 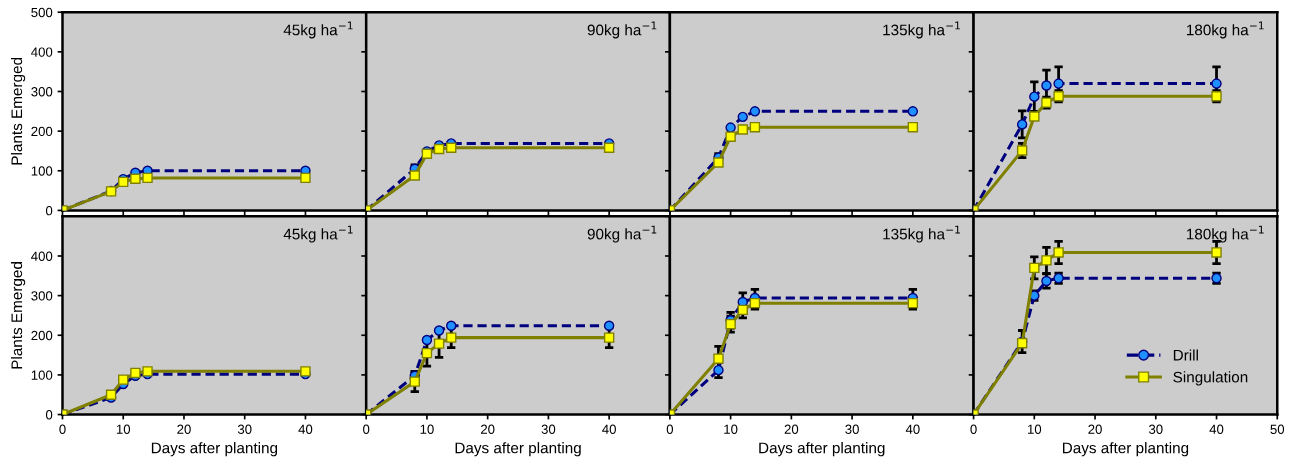 I want to click on legend-label: Drill, so click(x=1185, y=355).